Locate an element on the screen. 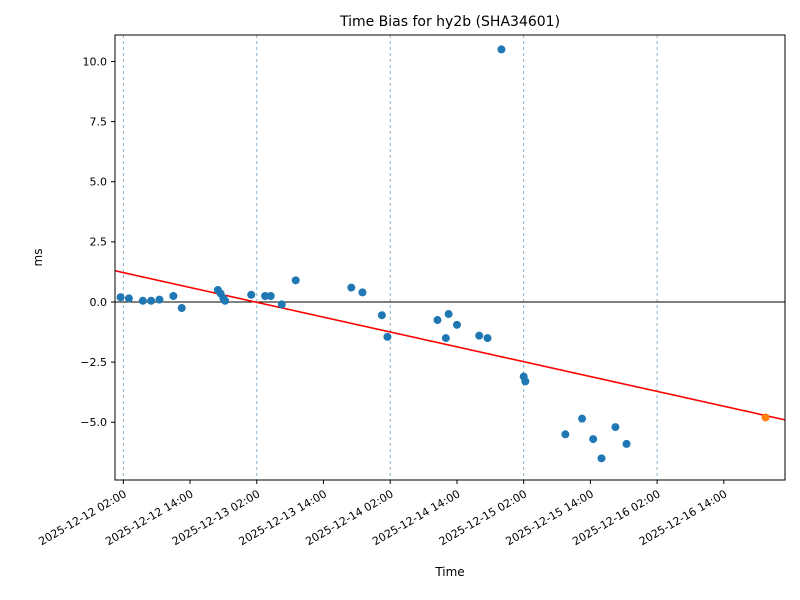  y-tick-label: 10.0 is located at coordinates (95, 61).